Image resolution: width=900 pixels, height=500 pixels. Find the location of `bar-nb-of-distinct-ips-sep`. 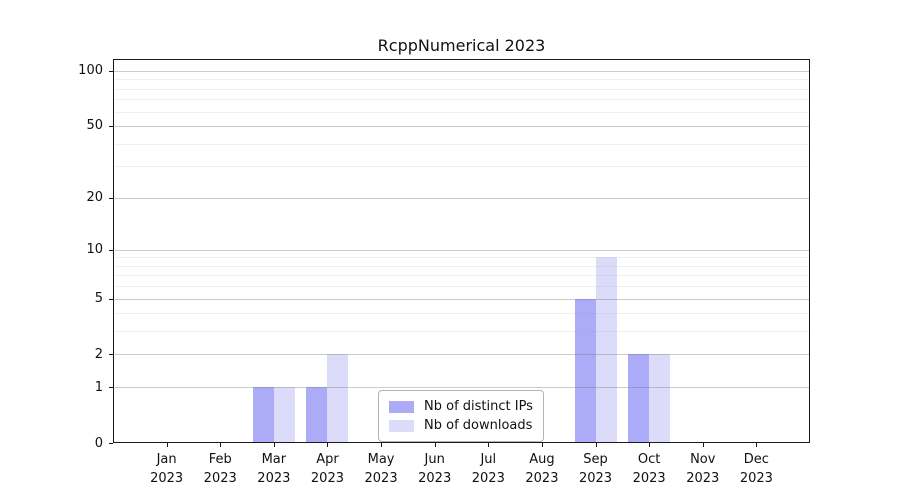

bar-nb-of-distinct-ips-sep is located at coordinates (585, 370).